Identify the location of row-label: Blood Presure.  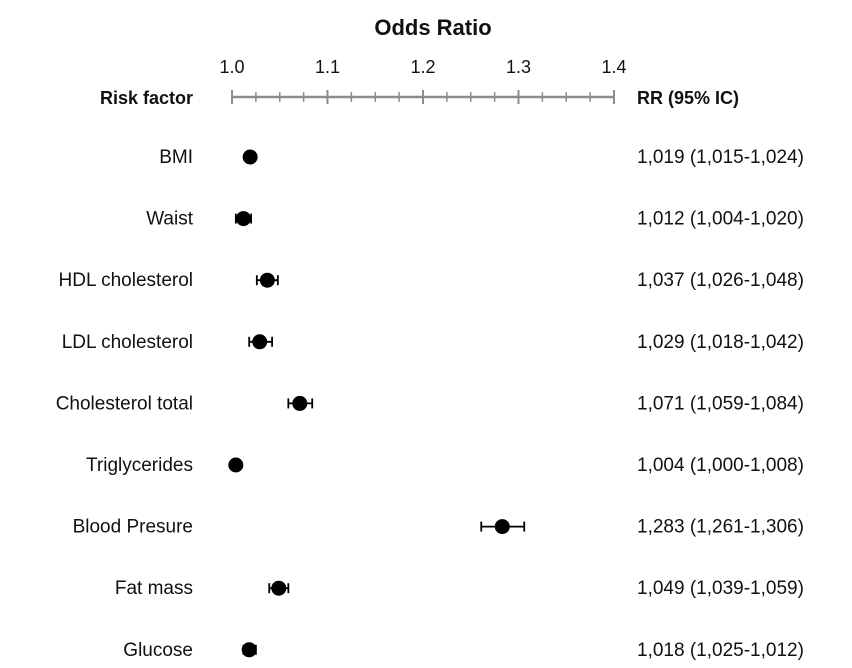
(133, 527).